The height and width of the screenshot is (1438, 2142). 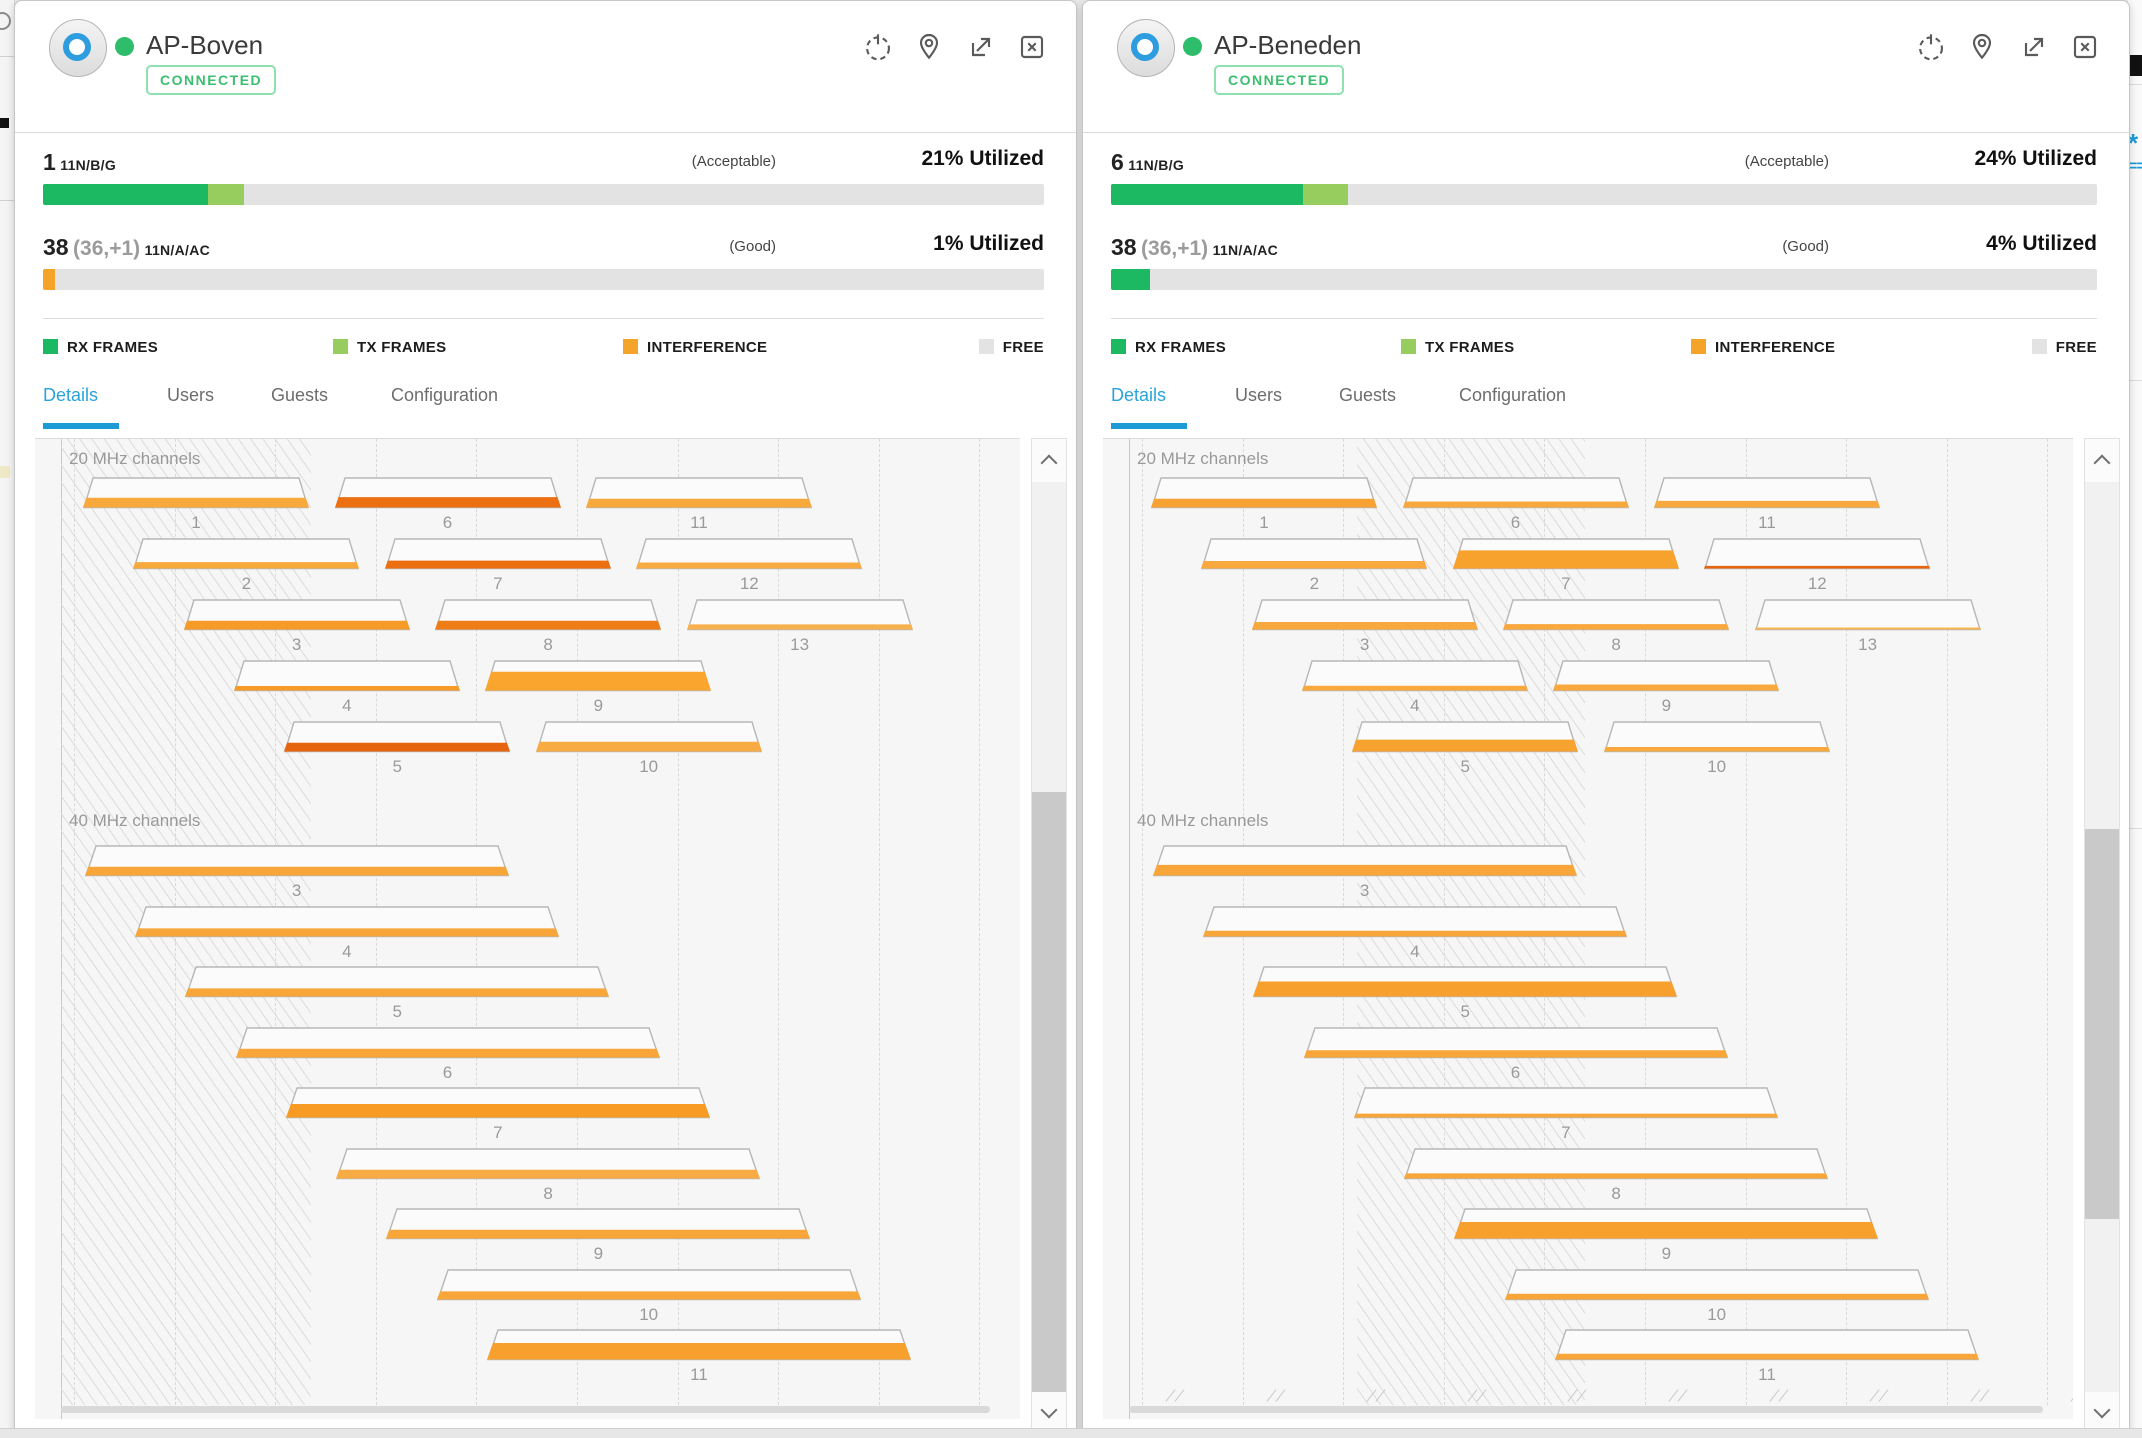 What do you see at coordinates (135, 458) in the screenshot?
I see `section-label: 20 MHz channels` at bounding box center [135, 458].